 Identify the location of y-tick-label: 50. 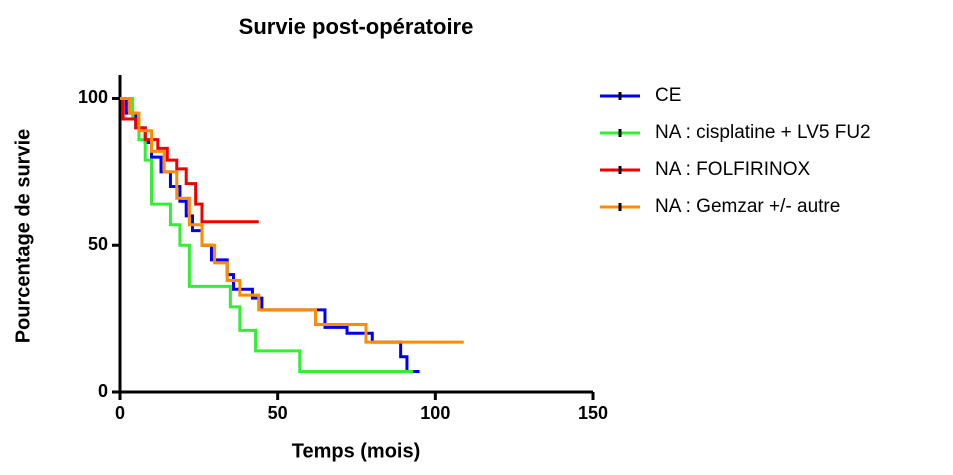
(98, 244).